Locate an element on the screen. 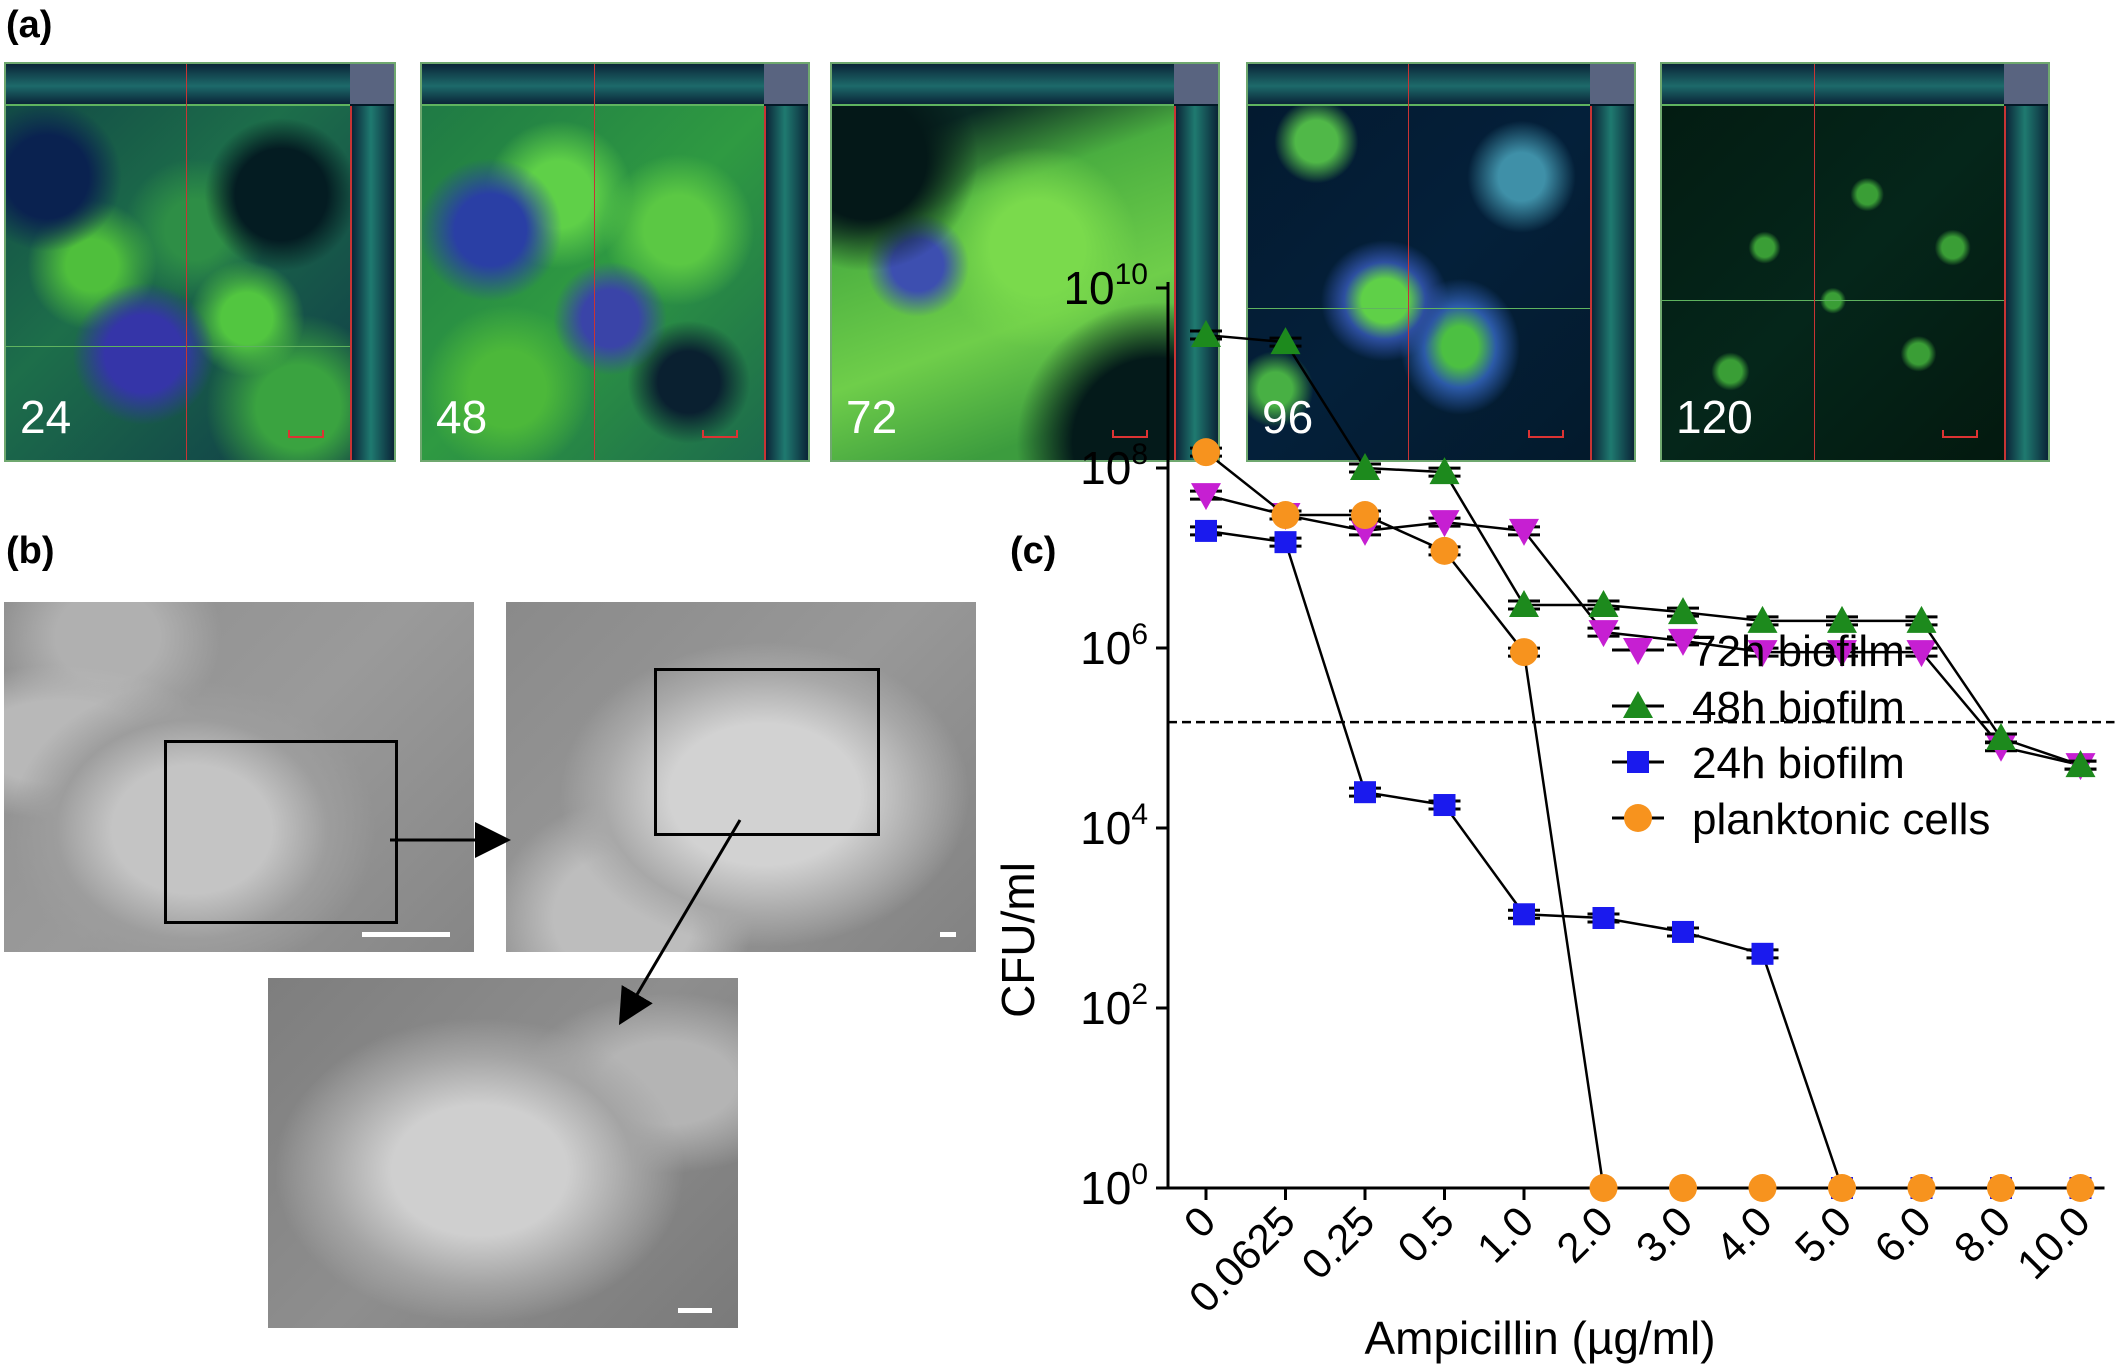 This screenshot has height=1370, width=2128. timepoint-label: 96 is located at coordinates (1288, 417).